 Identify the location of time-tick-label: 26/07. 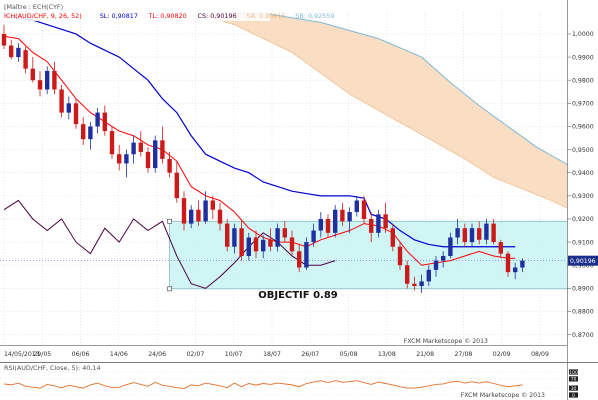
(310, 354).